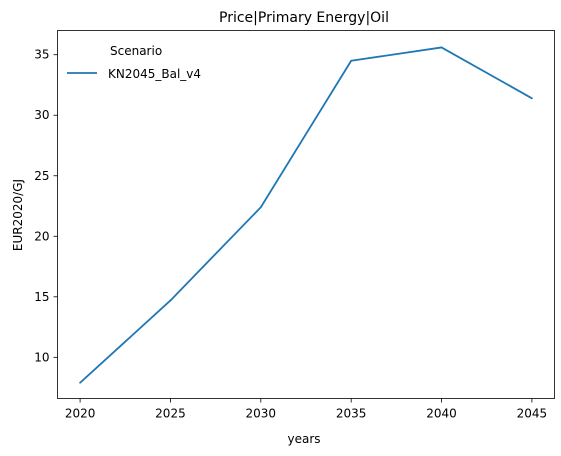 This screenshot has width=561, height=456. What do you see at coordinates (41, 176) in the screenshot?
I see `y-tick-label: 25` at bounding box center [41, 176].